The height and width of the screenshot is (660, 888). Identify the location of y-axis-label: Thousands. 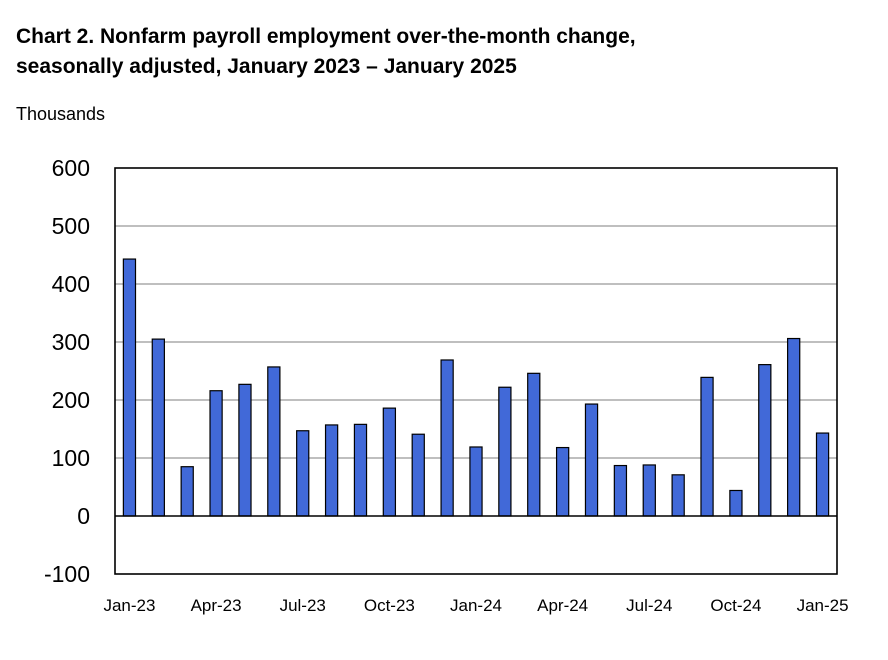
(61, 114).